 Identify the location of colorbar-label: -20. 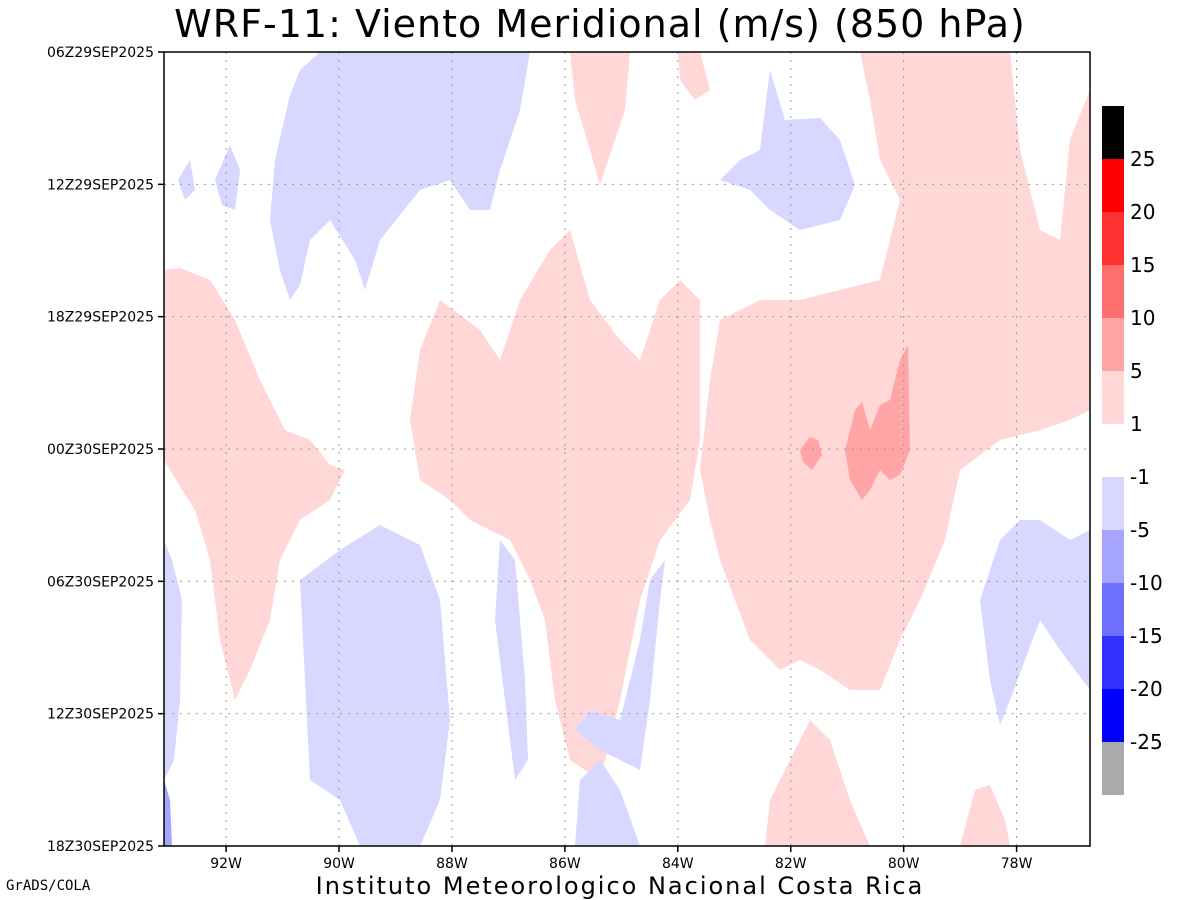
(1146, 689).